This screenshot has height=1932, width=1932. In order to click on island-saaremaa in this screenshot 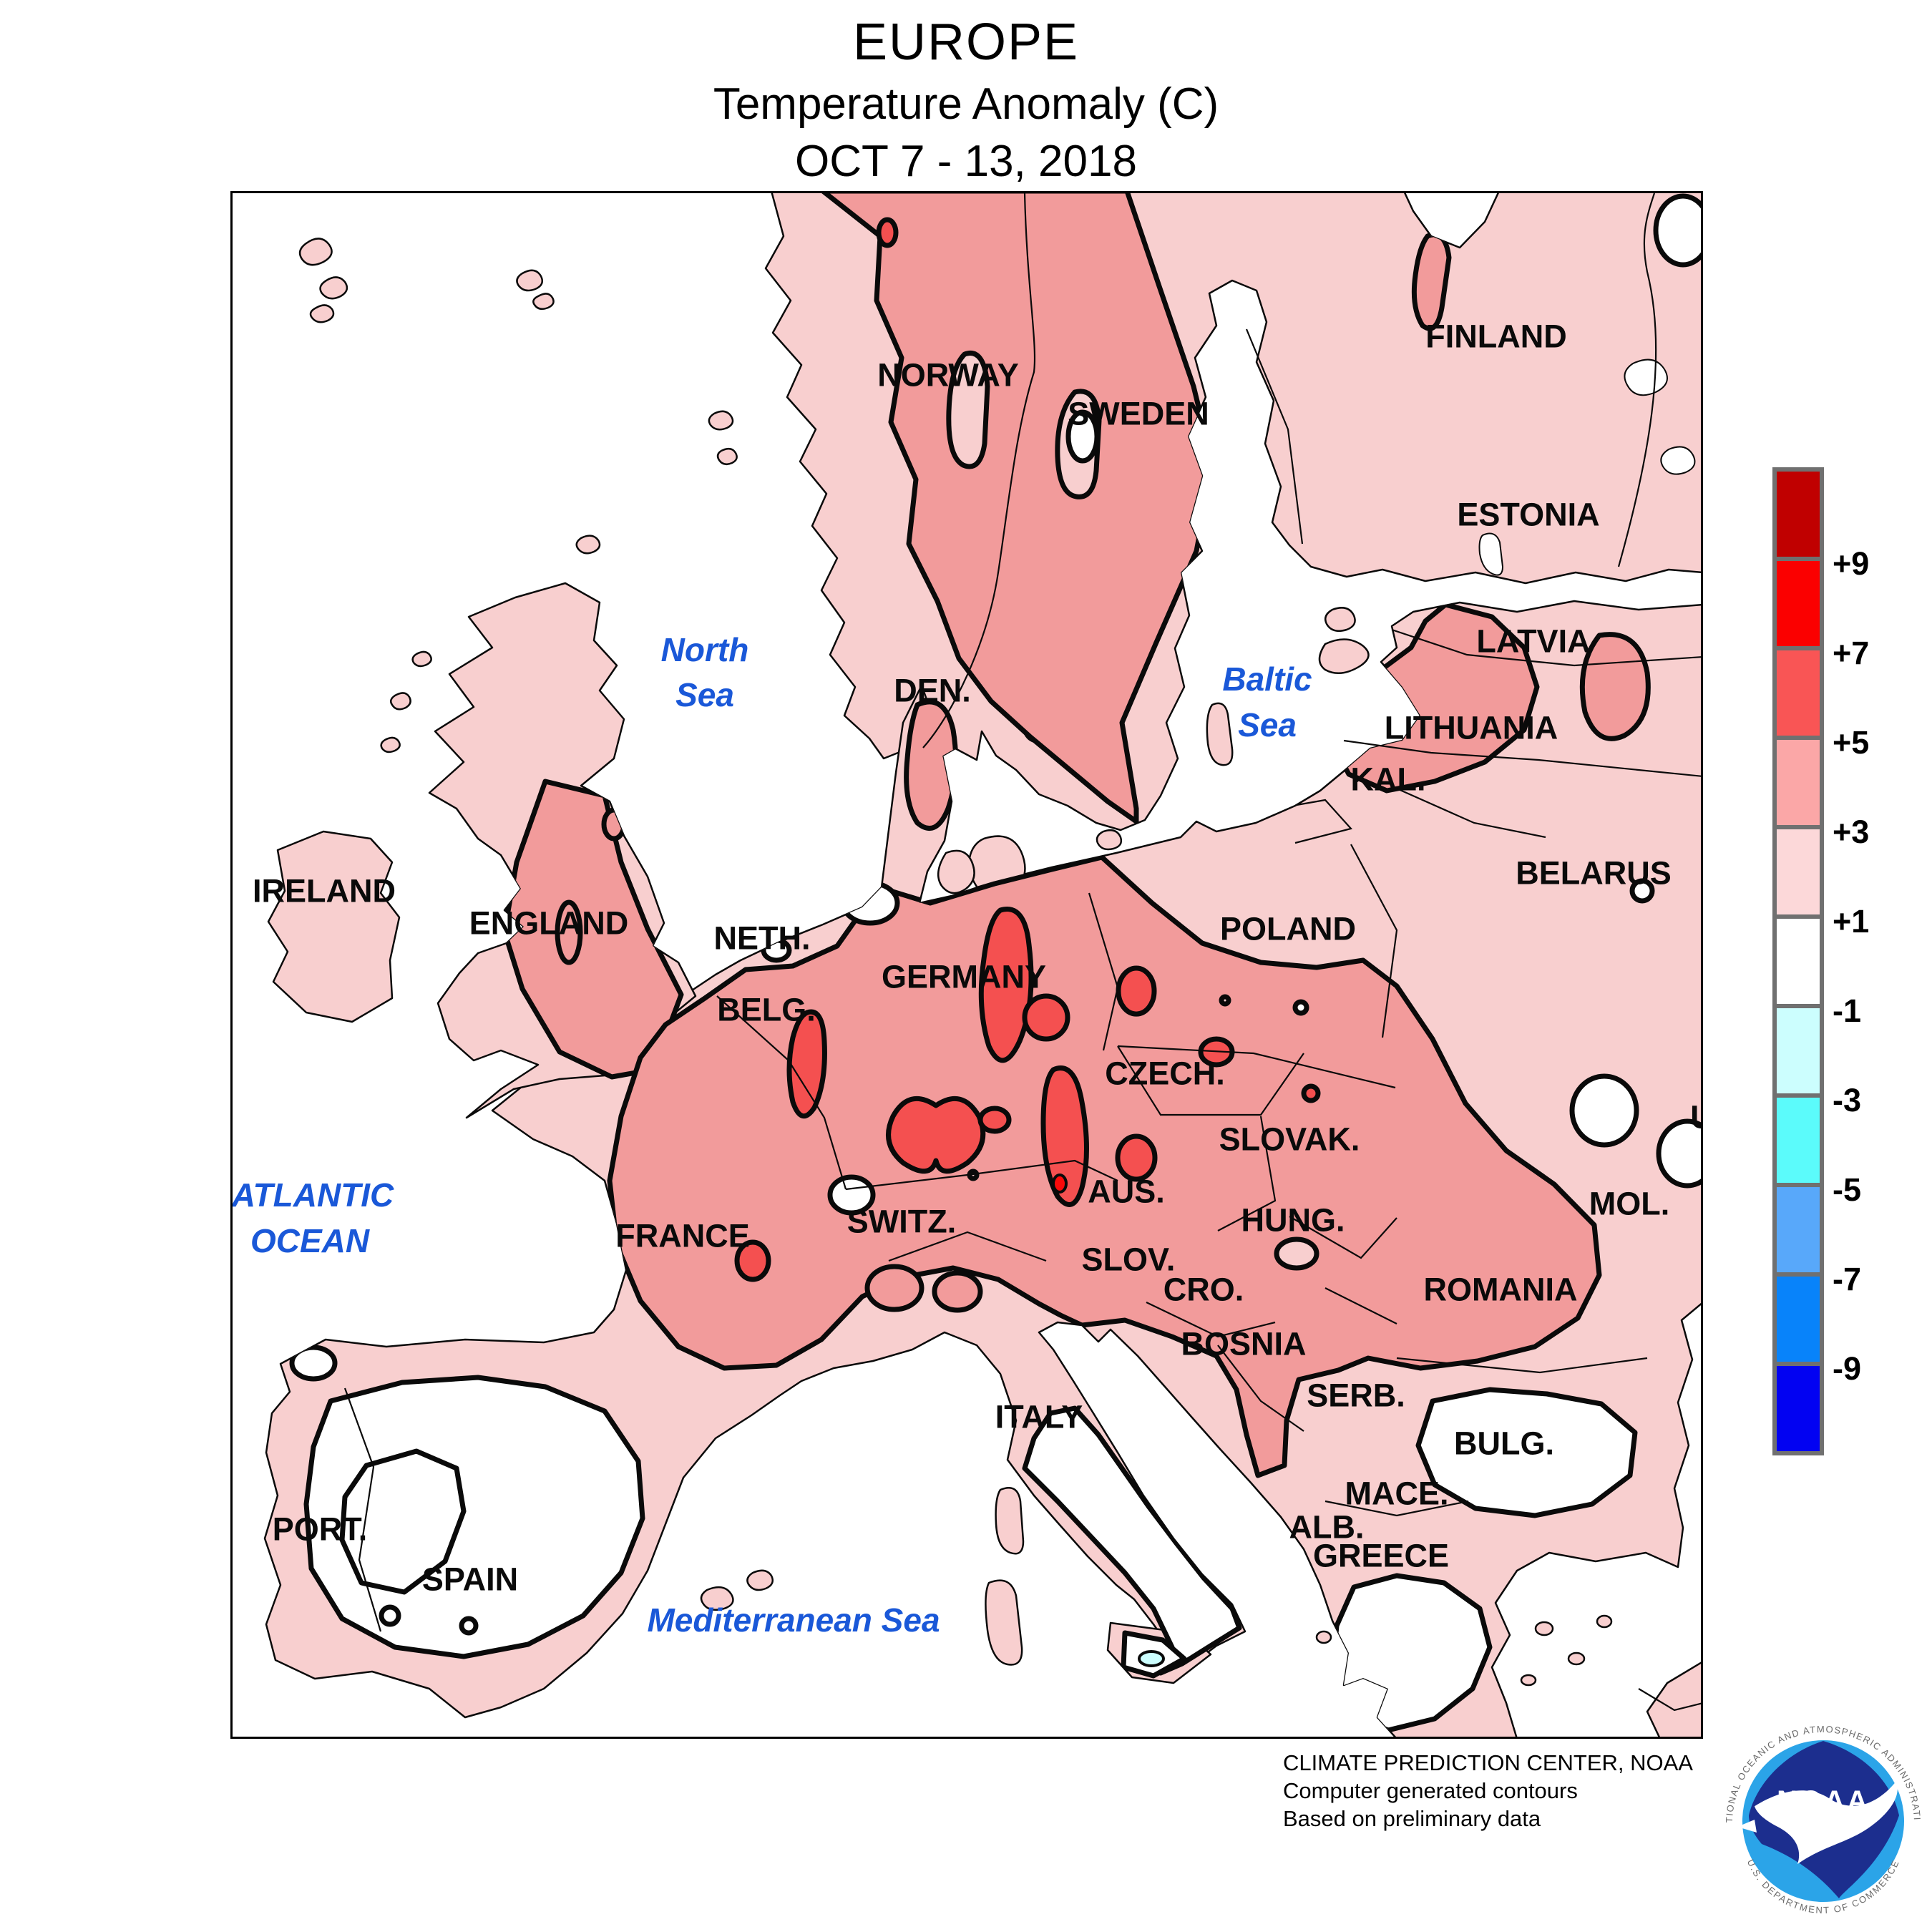, I will do `click(1344, 656)`.